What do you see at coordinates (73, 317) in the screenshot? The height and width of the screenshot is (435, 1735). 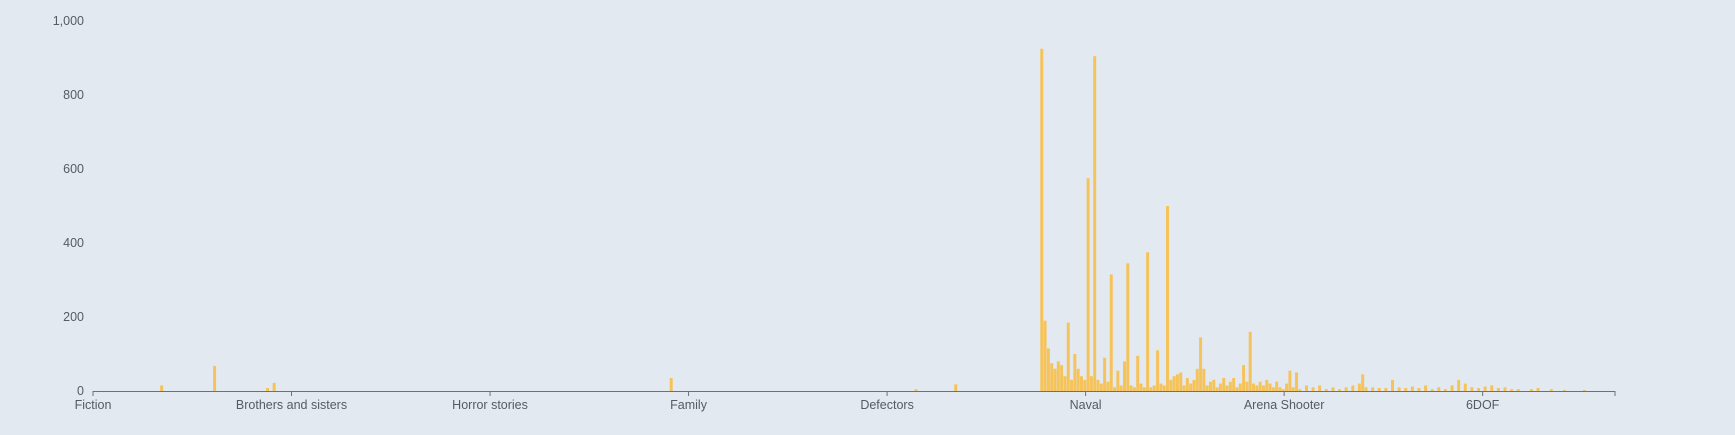 I see `y-tick-label: 200` at bounding box center [73, 317].